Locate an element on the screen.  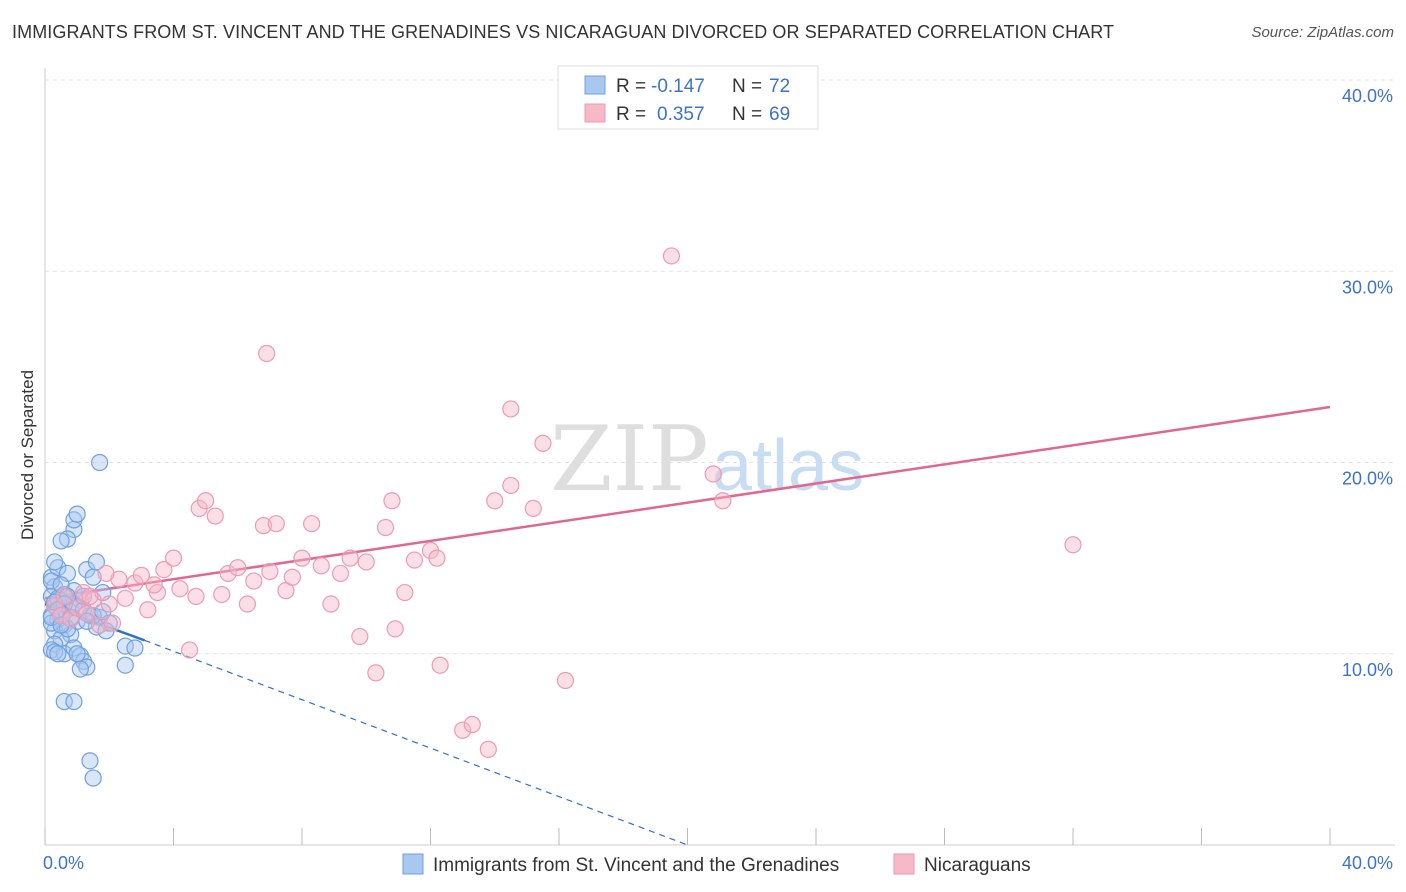
legend-r-label-1: R = is located at coordinates (631, 86).